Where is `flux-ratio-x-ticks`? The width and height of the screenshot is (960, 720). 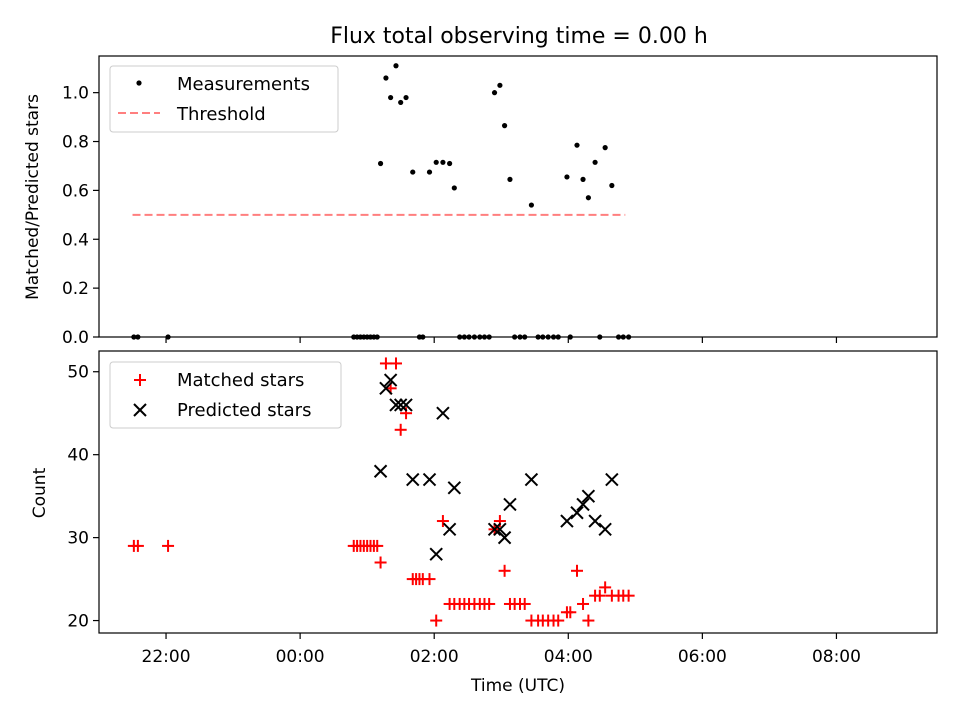 flux-ratio-x-ticks is located at coordinates (501, 340).